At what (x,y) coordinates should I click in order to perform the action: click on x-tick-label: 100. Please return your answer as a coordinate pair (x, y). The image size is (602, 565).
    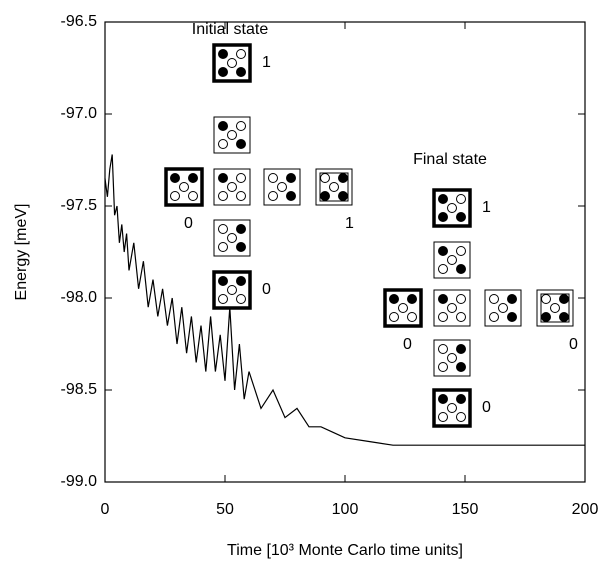
    Looking at the image, I should click on (345, 509).